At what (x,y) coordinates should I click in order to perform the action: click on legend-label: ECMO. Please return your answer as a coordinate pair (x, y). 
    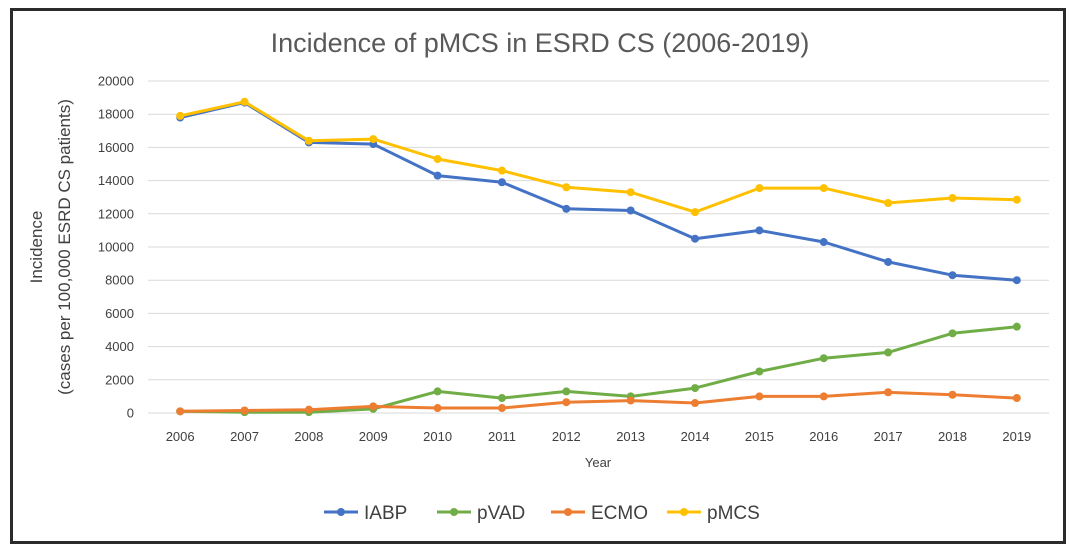
    Looking at the image, I should click on (619, 513).